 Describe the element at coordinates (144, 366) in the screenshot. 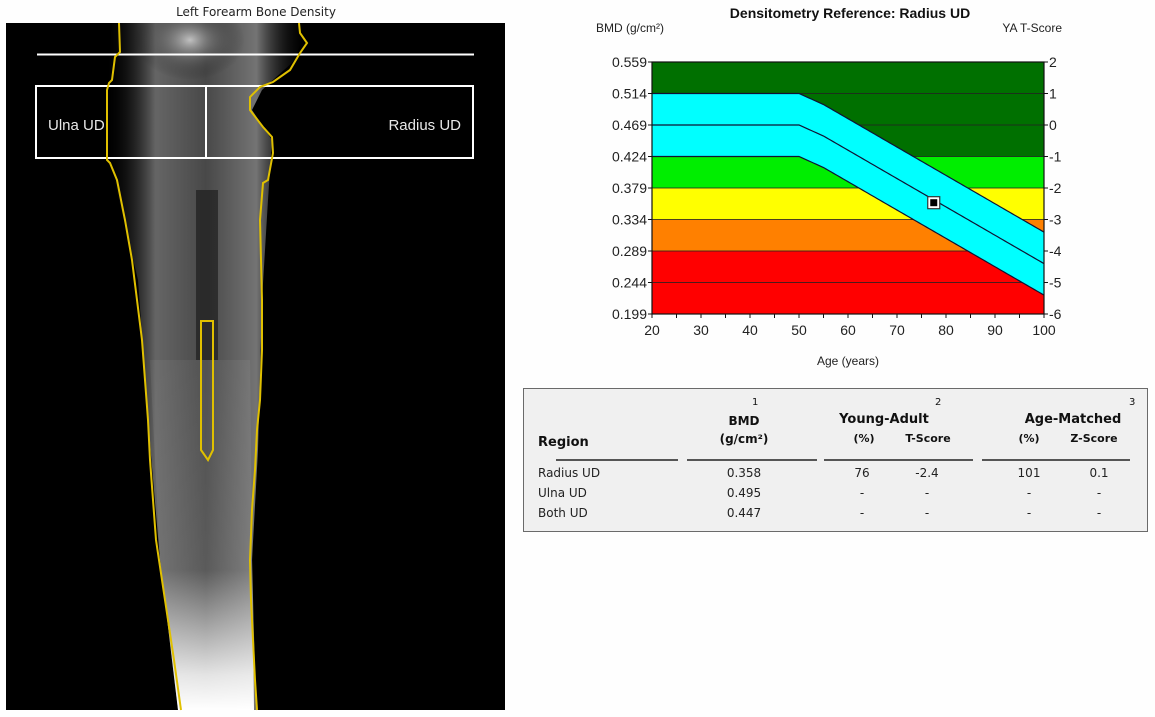

I see `ulna-outline` at that location.